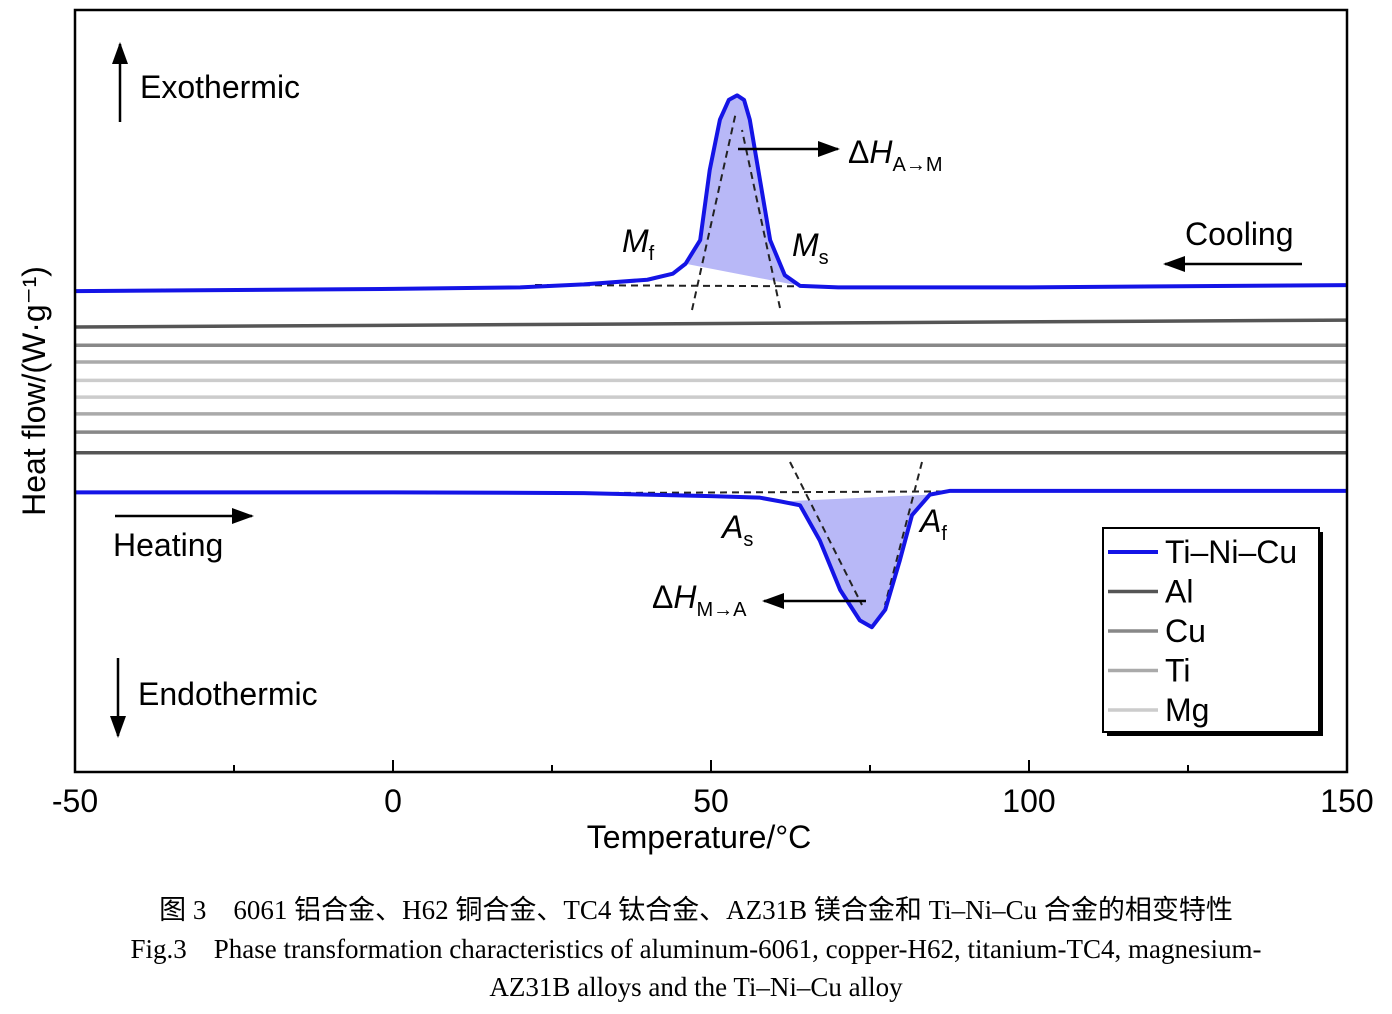  I want to click on annotation: As, so click(736, 530).